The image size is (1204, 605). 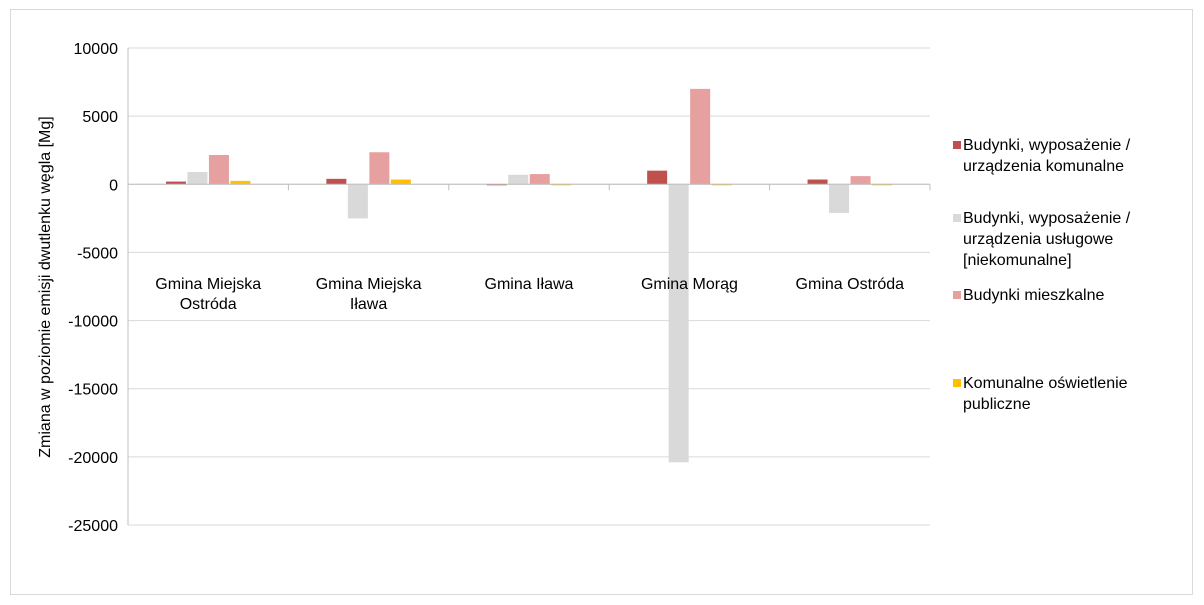 I want to click on y-tick-label: 5000, so click(x=100, y=117).